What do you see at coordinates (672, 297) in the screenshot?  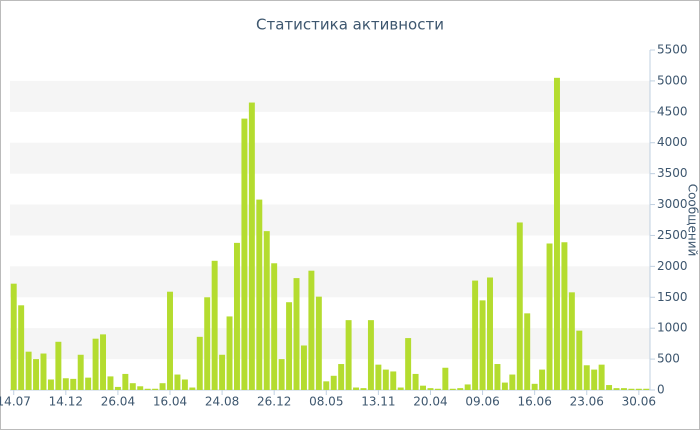 I see `y-tick-label: 1500` at bounding box center [672, 297].